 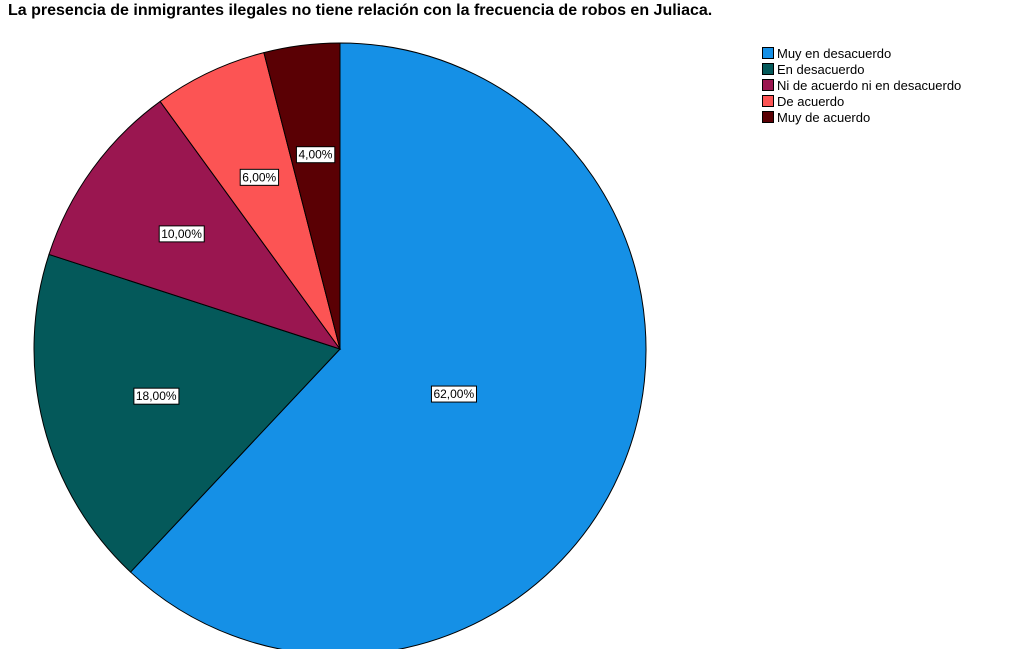 I want to click on pie-slice-muy-de-acuerdo, so click(x=302, y=196).